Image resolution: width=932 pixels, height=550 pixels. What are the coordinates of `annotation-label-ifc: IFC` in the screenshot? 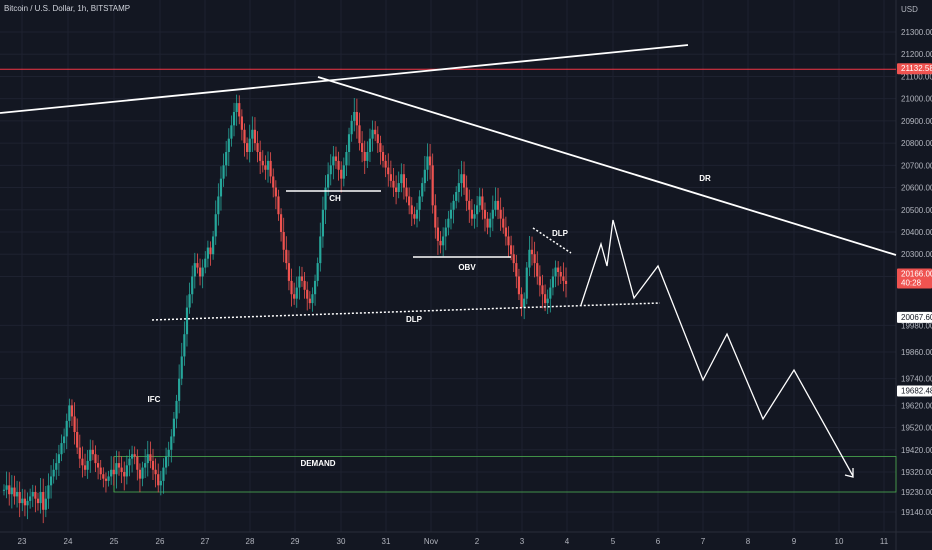 It's located at (154, 399).